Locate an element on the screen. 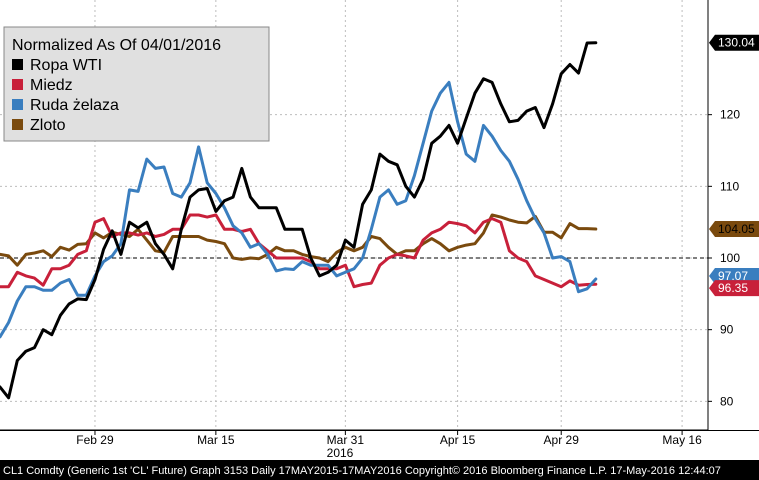 This screenshot has height=480, width=759. series-line-zloto is located at coordinates (299, 240).